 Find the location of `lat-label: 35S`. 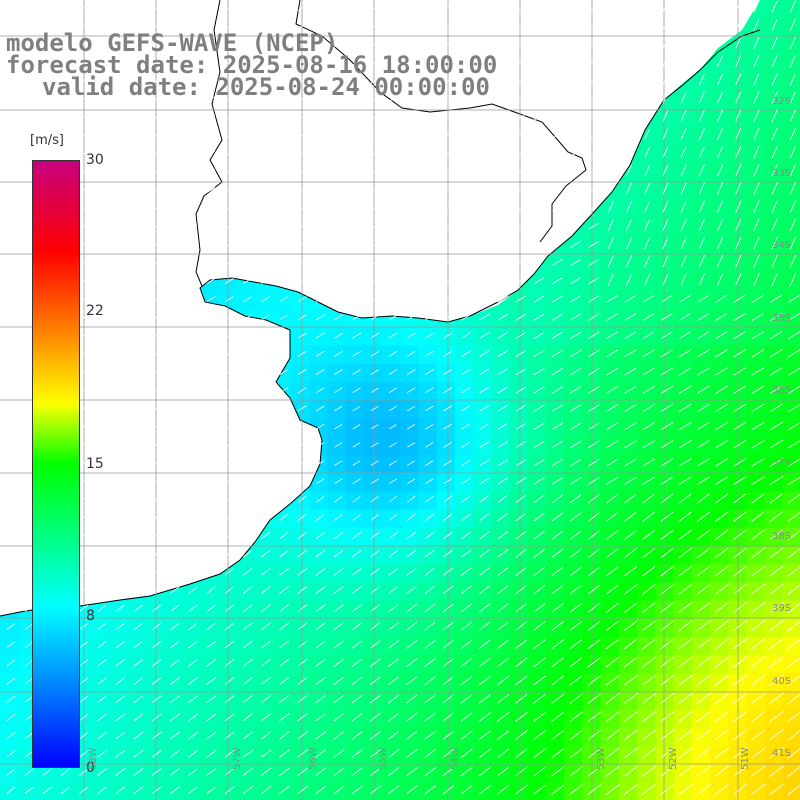

lat-label: 35S is located at coordinates (782, 318).